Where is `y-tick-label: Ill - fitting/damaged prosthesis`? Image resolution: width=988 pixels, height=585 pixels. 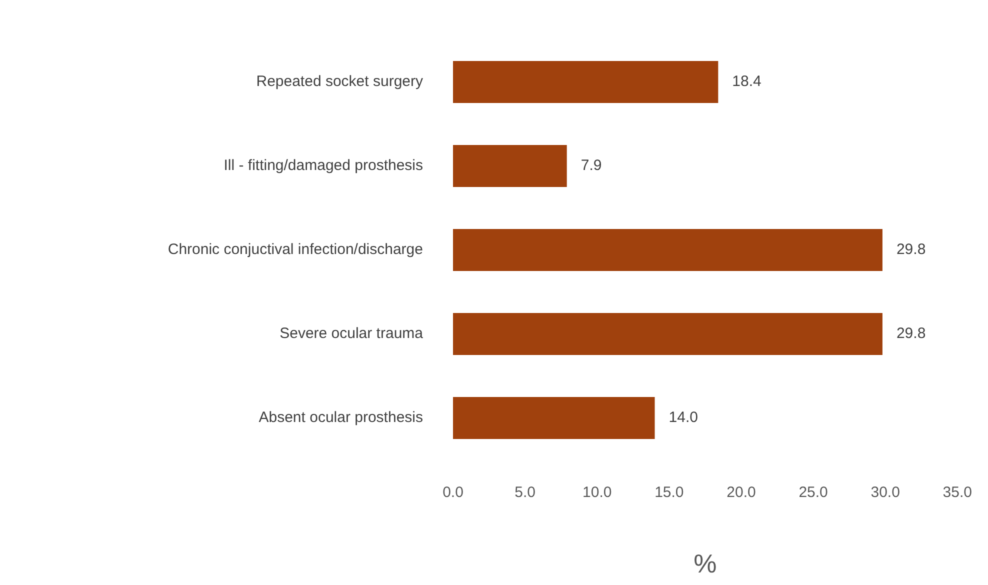 y-tick-label: Ill - fitting/damaged prosthesis is located at coordinates (323, 165).